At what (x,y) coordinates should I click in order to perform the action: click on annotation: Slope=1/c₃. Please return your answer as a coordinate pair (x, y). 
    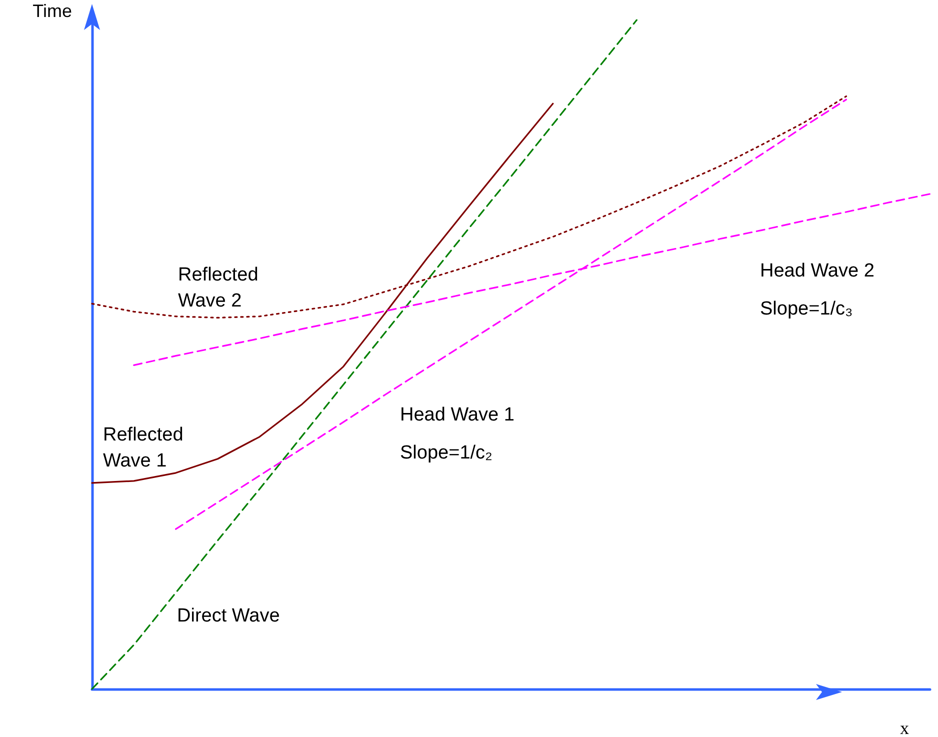
    Looking at the image, I should click on (806, 309).